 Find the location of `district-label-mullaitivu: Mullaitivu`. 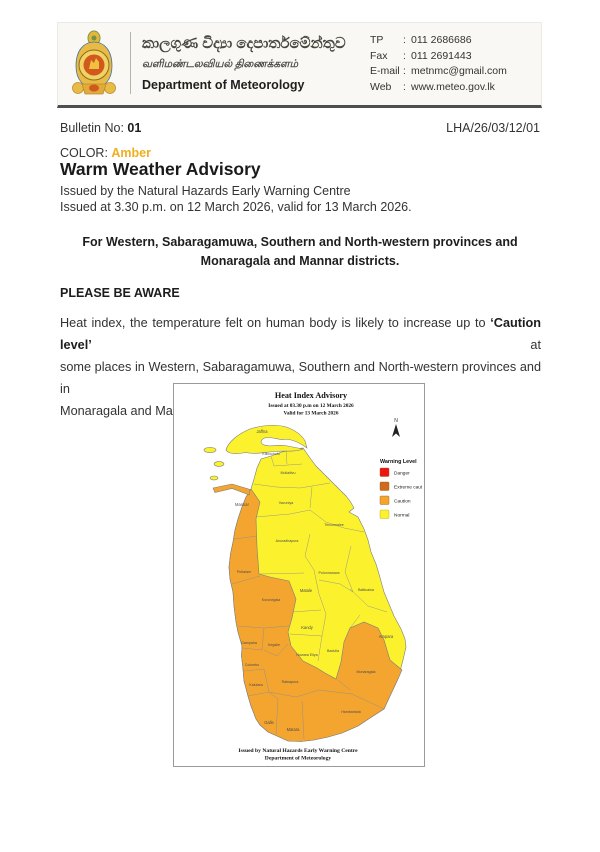

district-label-mullaitivu: Mullaitivu is located at coordinates (288, 473).